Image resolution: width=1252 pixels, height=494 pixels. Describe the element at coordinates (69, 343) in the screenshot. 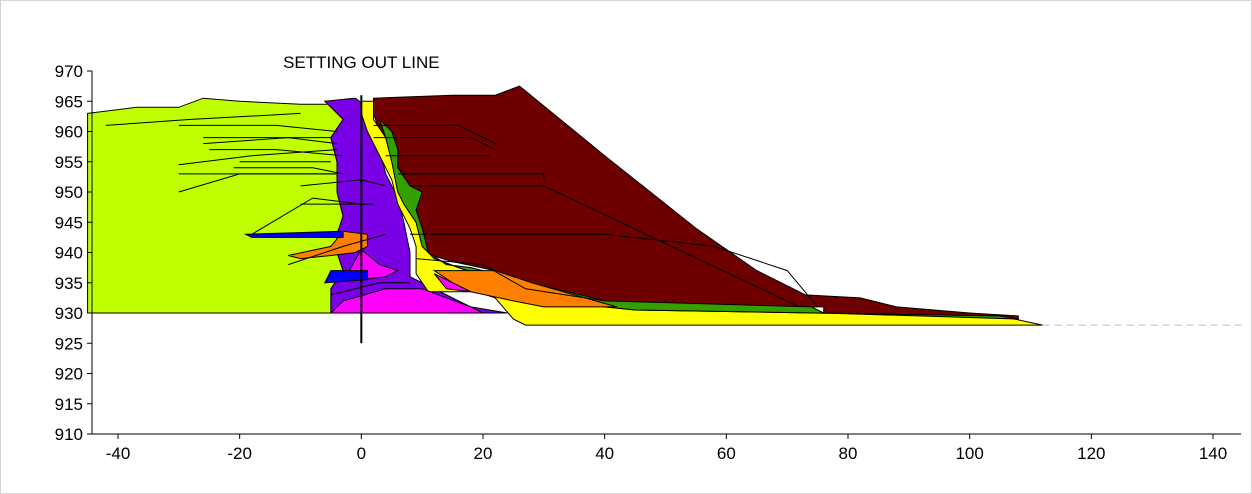

I see `y-tick-label: 925` at that location.